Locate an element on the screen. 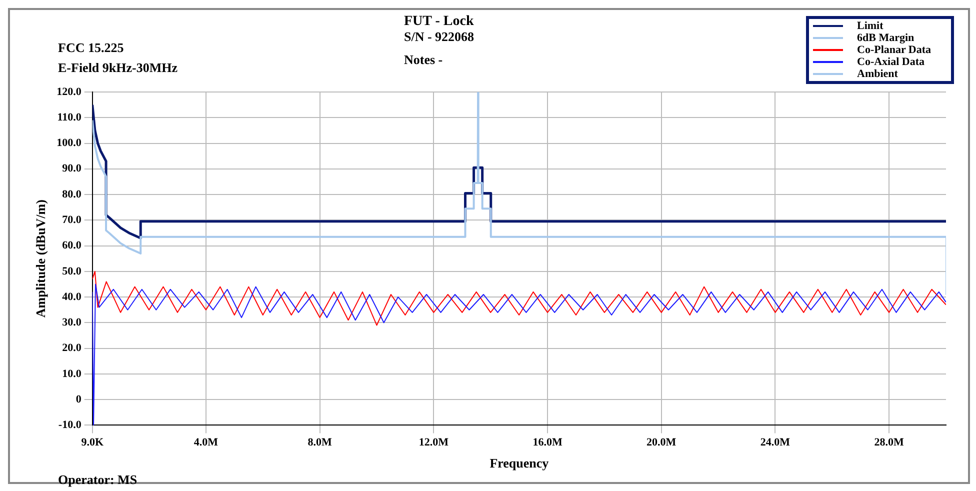 Image resolution: width=976 pixels, height=491 pixels. y-tick-label: 110.0 is located at coordinates (69, 117).